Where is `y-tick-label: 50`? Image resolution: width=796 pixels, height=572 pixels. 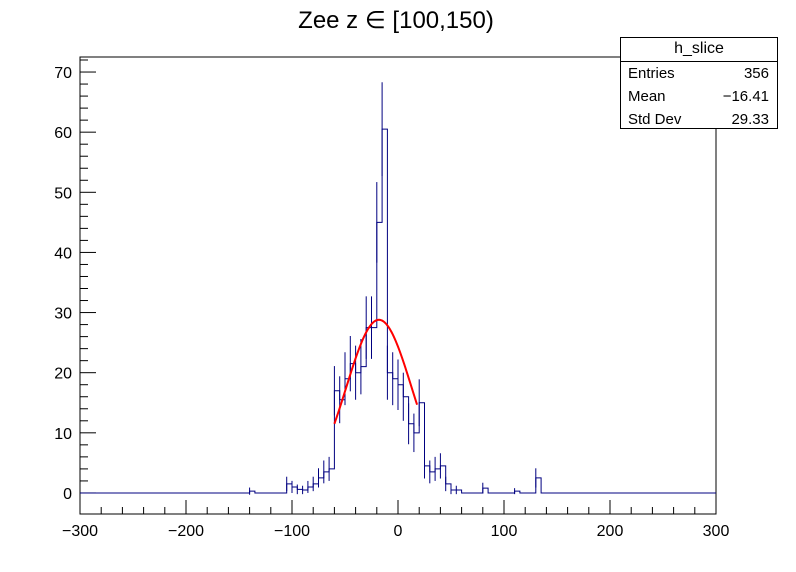
y-tick-label: 50 is located at coordinates (63, 193).